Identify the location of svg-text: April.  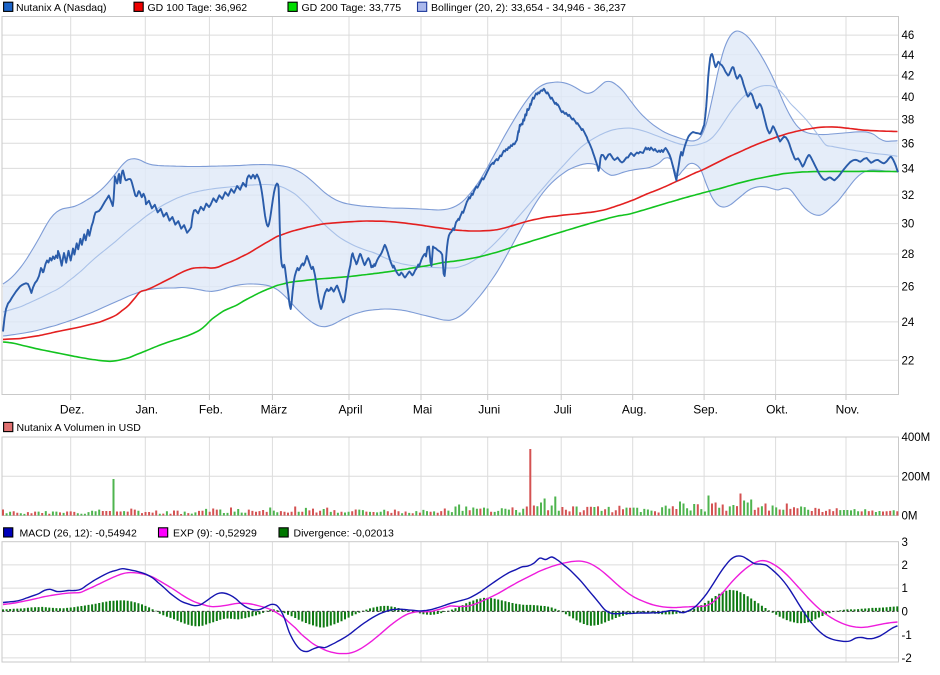
(350, 410).